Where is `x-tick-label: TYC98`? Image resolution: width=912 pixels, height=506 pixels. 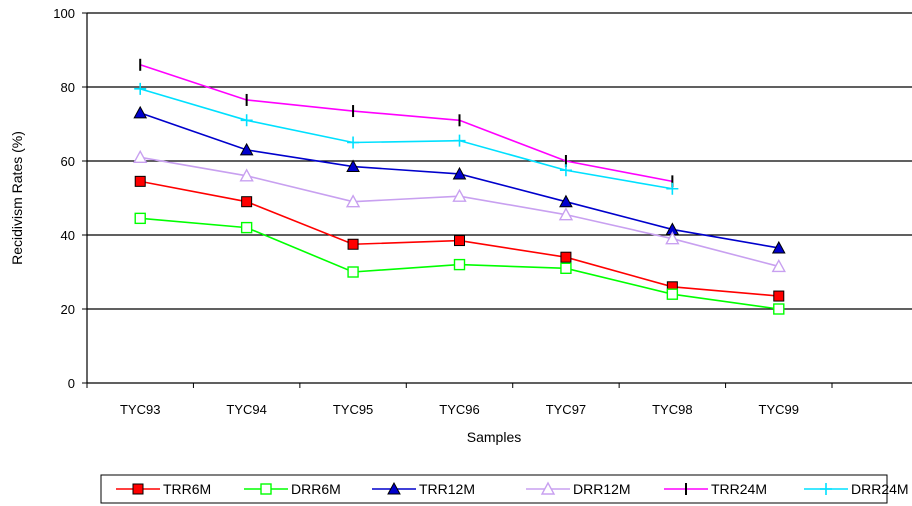
x-tick-label: TYC98 is located at coordinates (672, 409).